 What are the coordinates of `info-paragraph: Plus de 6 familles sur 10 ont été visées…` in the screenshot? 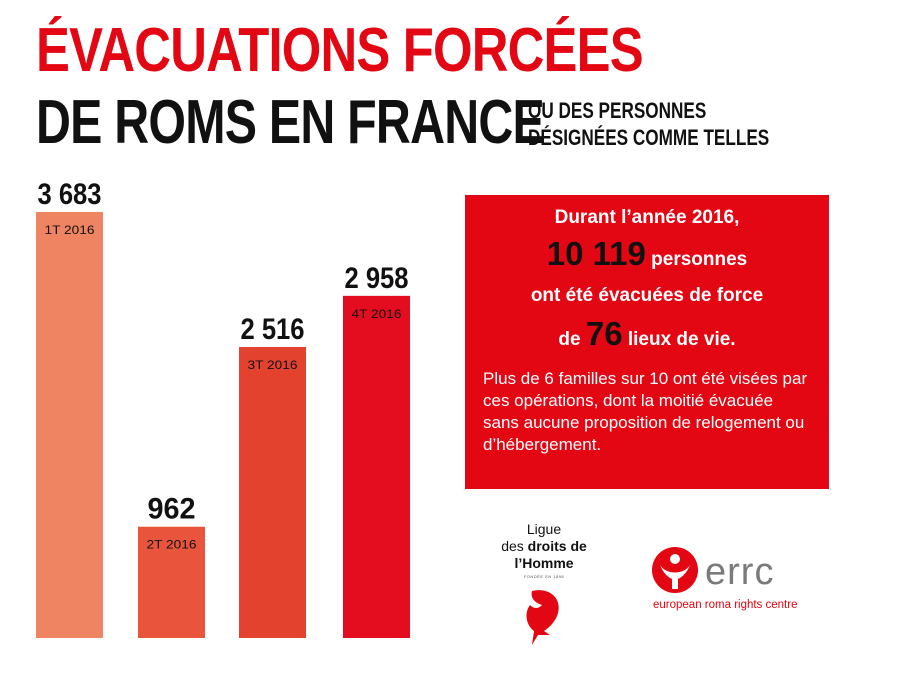 It's located at (645, 411).